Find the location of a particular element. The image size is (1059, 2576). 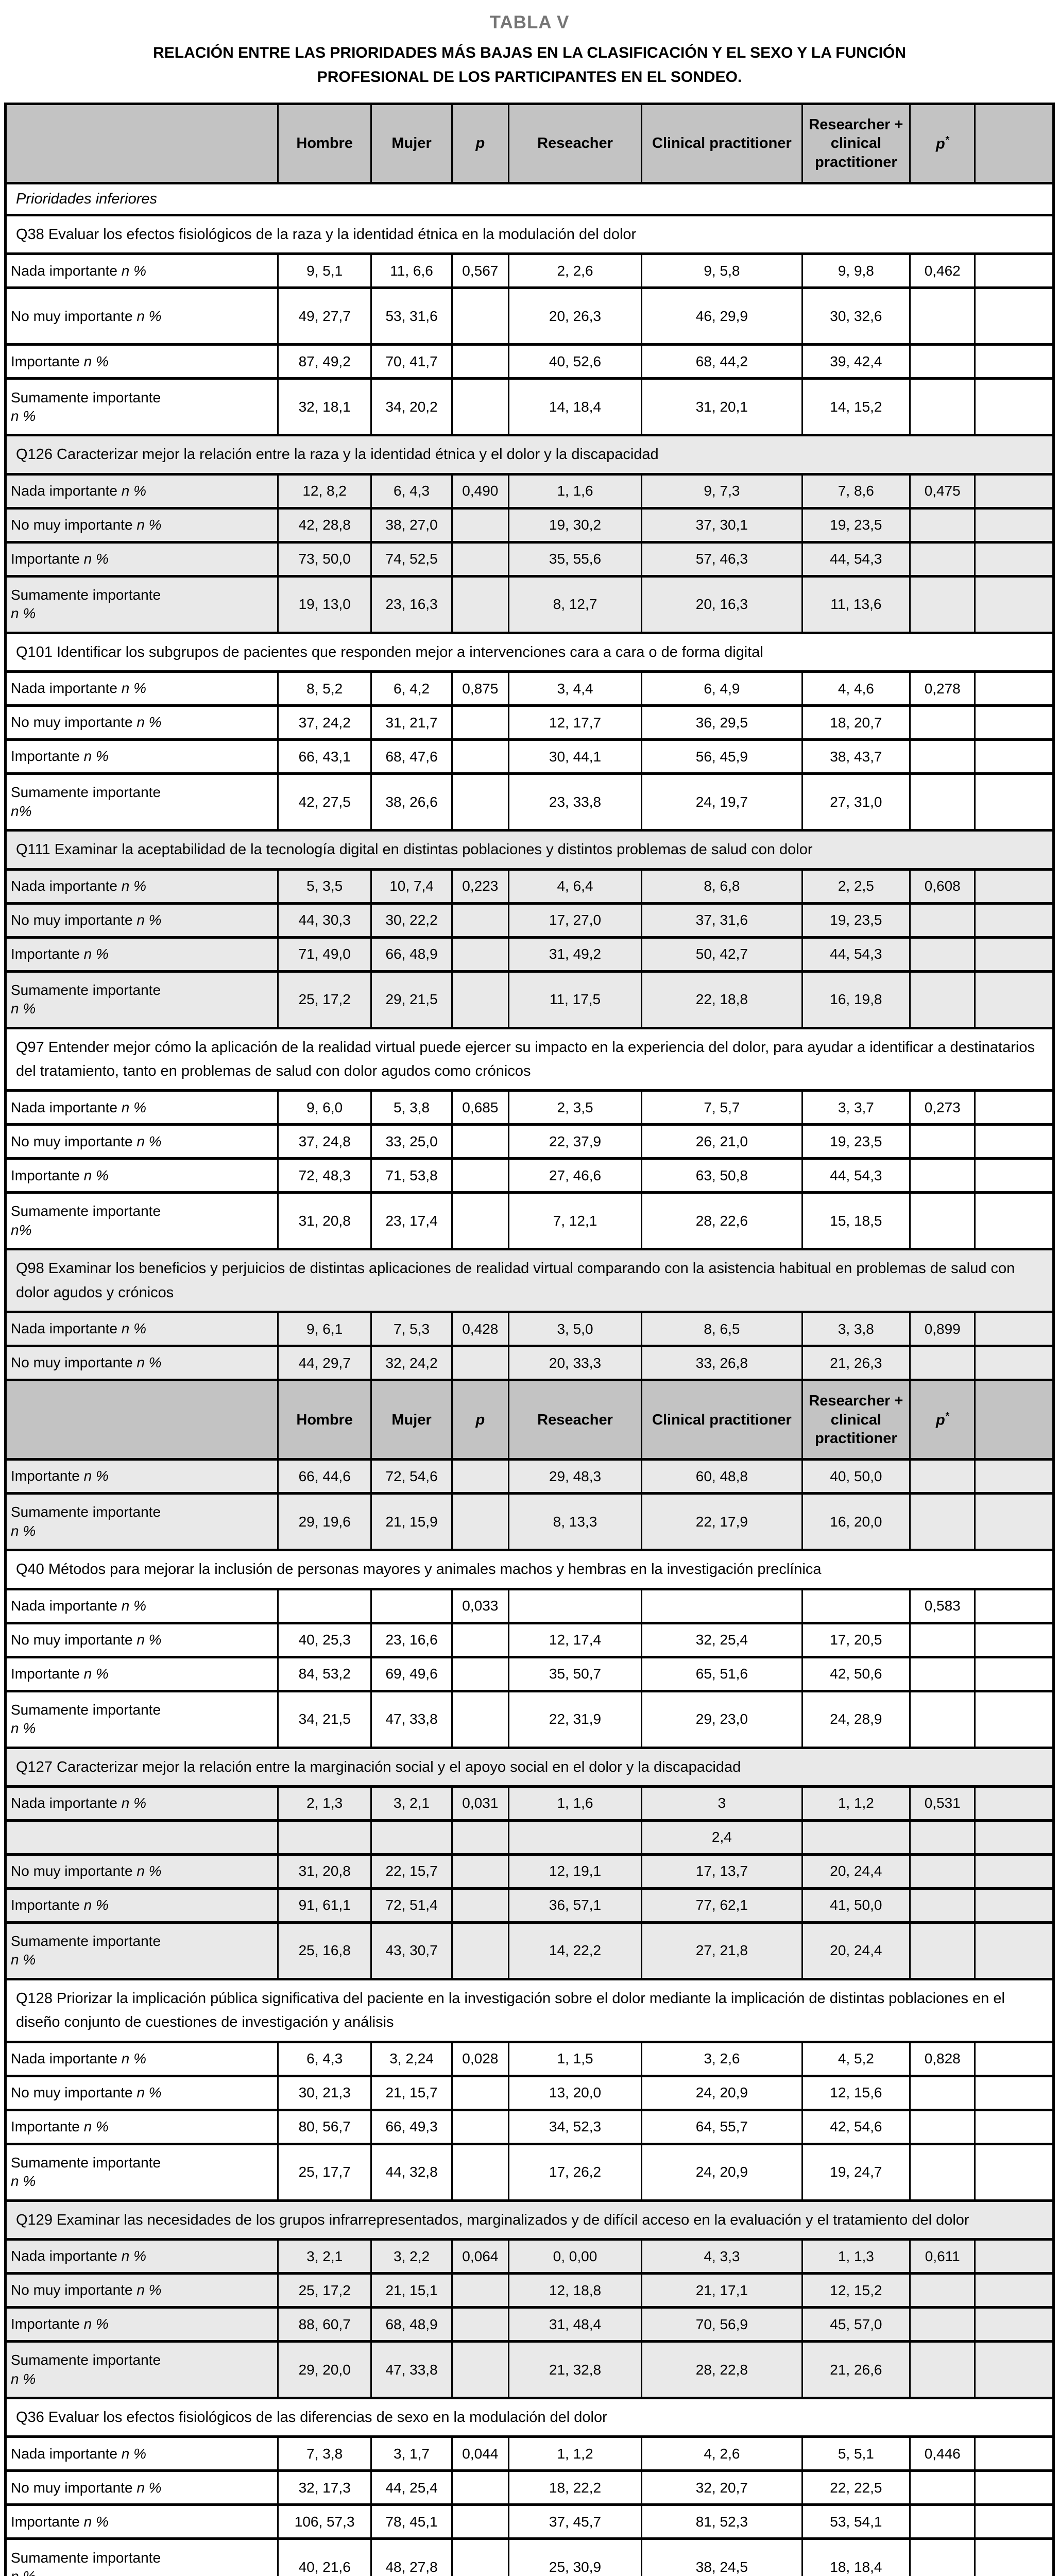

col-header-reseacher: Reseacher is located at coordinates (575, 1420).